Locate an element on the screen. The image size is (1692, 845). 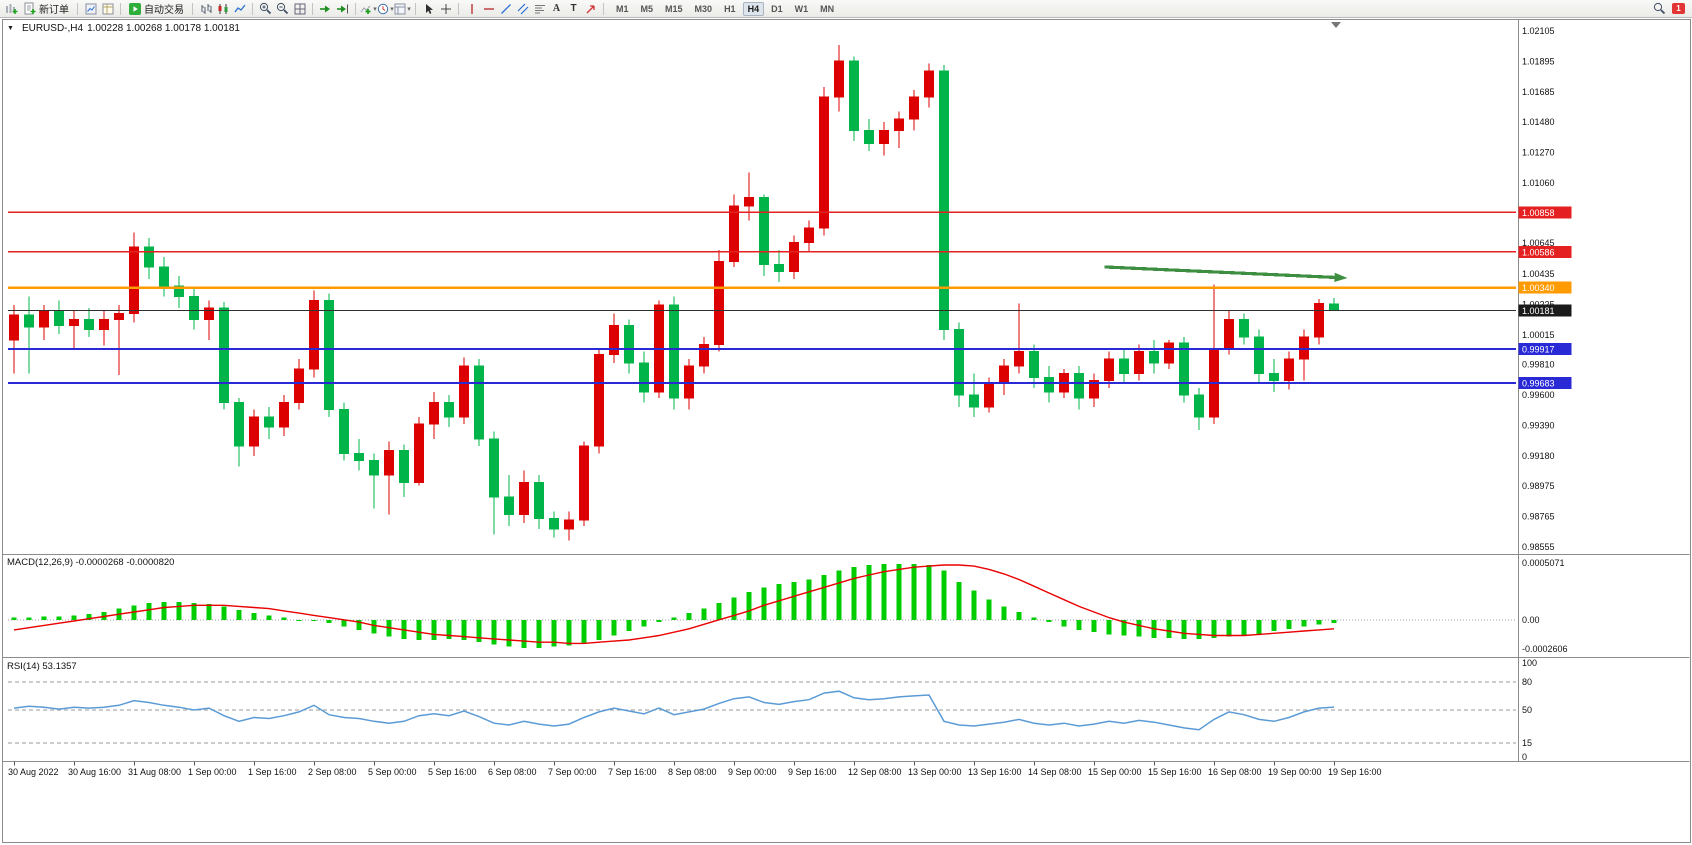
chart-symbol-period: EURUSD-,H4 is located at coordinates (52, 28).